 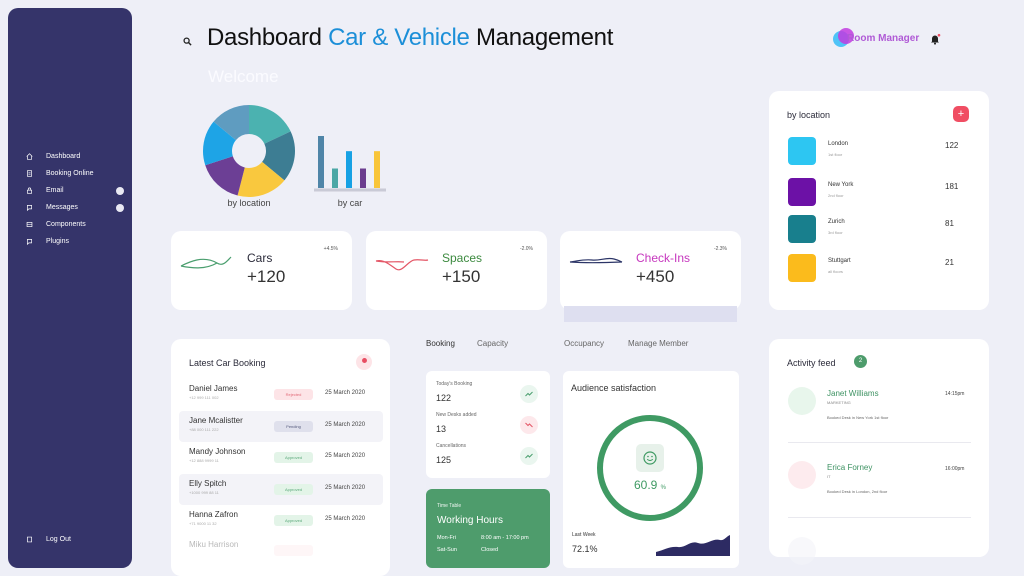 What do you see at coordinates (860, 361) in the screenshot?
I see `activity-count-badge: 2` at bounding box center [860, 361].